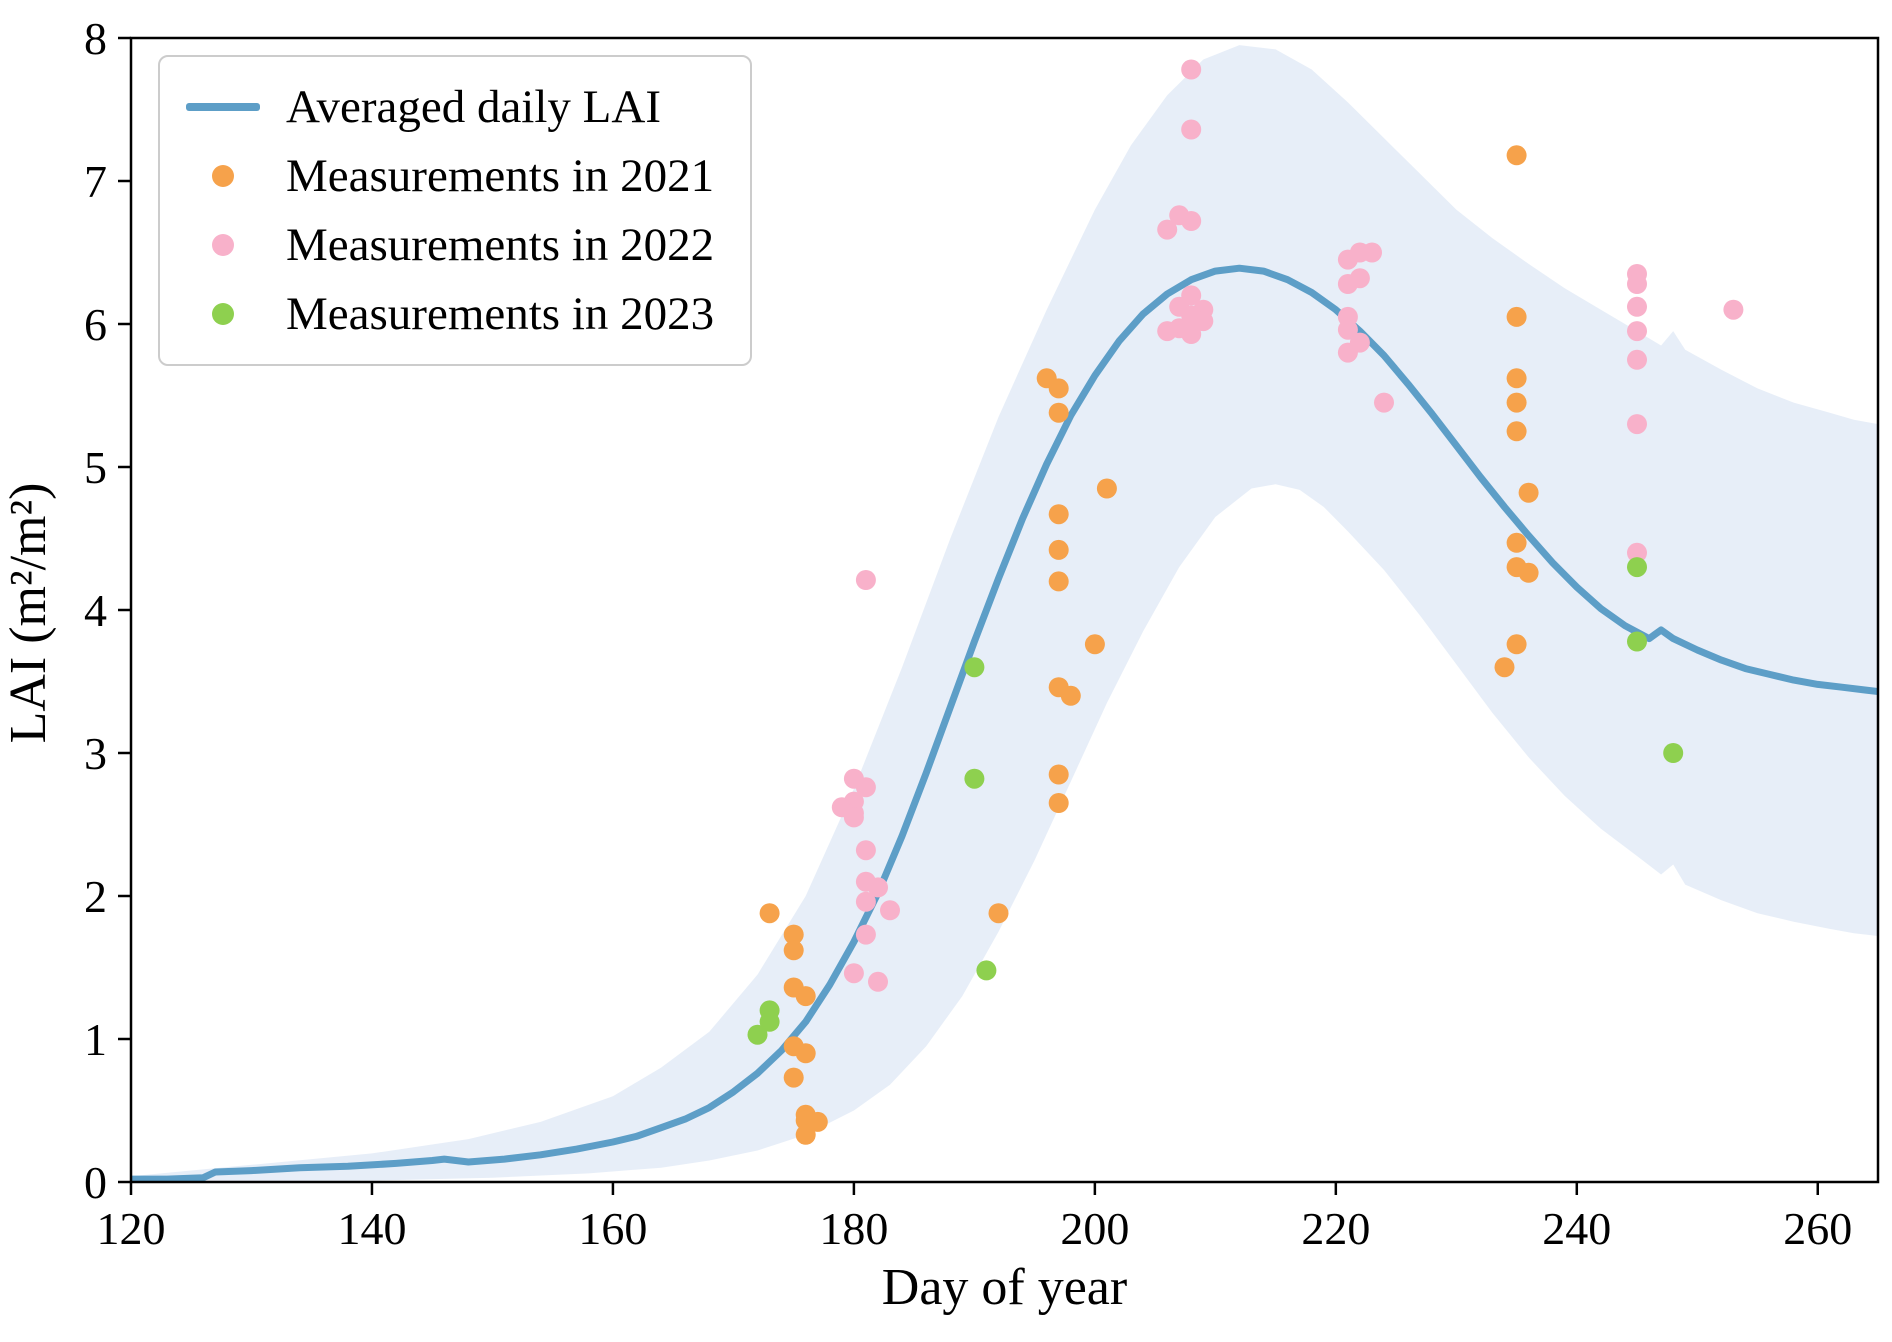  I want to click on line-sample-icon, so click(223, 107).